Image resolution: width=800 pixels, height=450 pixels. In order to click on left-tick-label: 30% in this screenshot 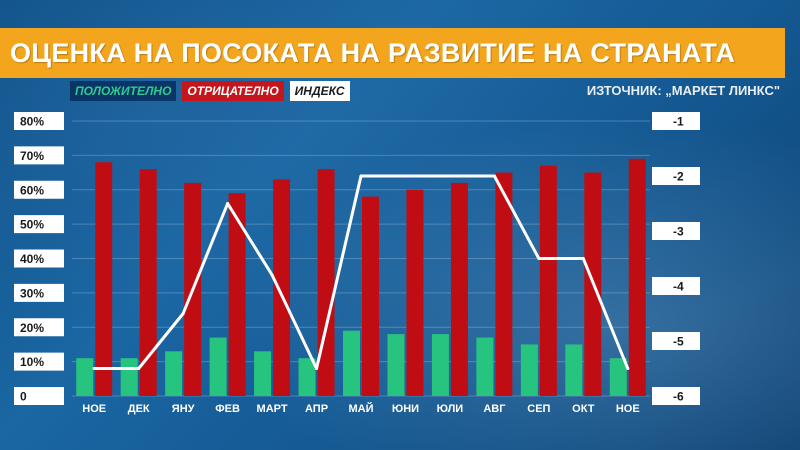, I will do `click(32, 293)`.